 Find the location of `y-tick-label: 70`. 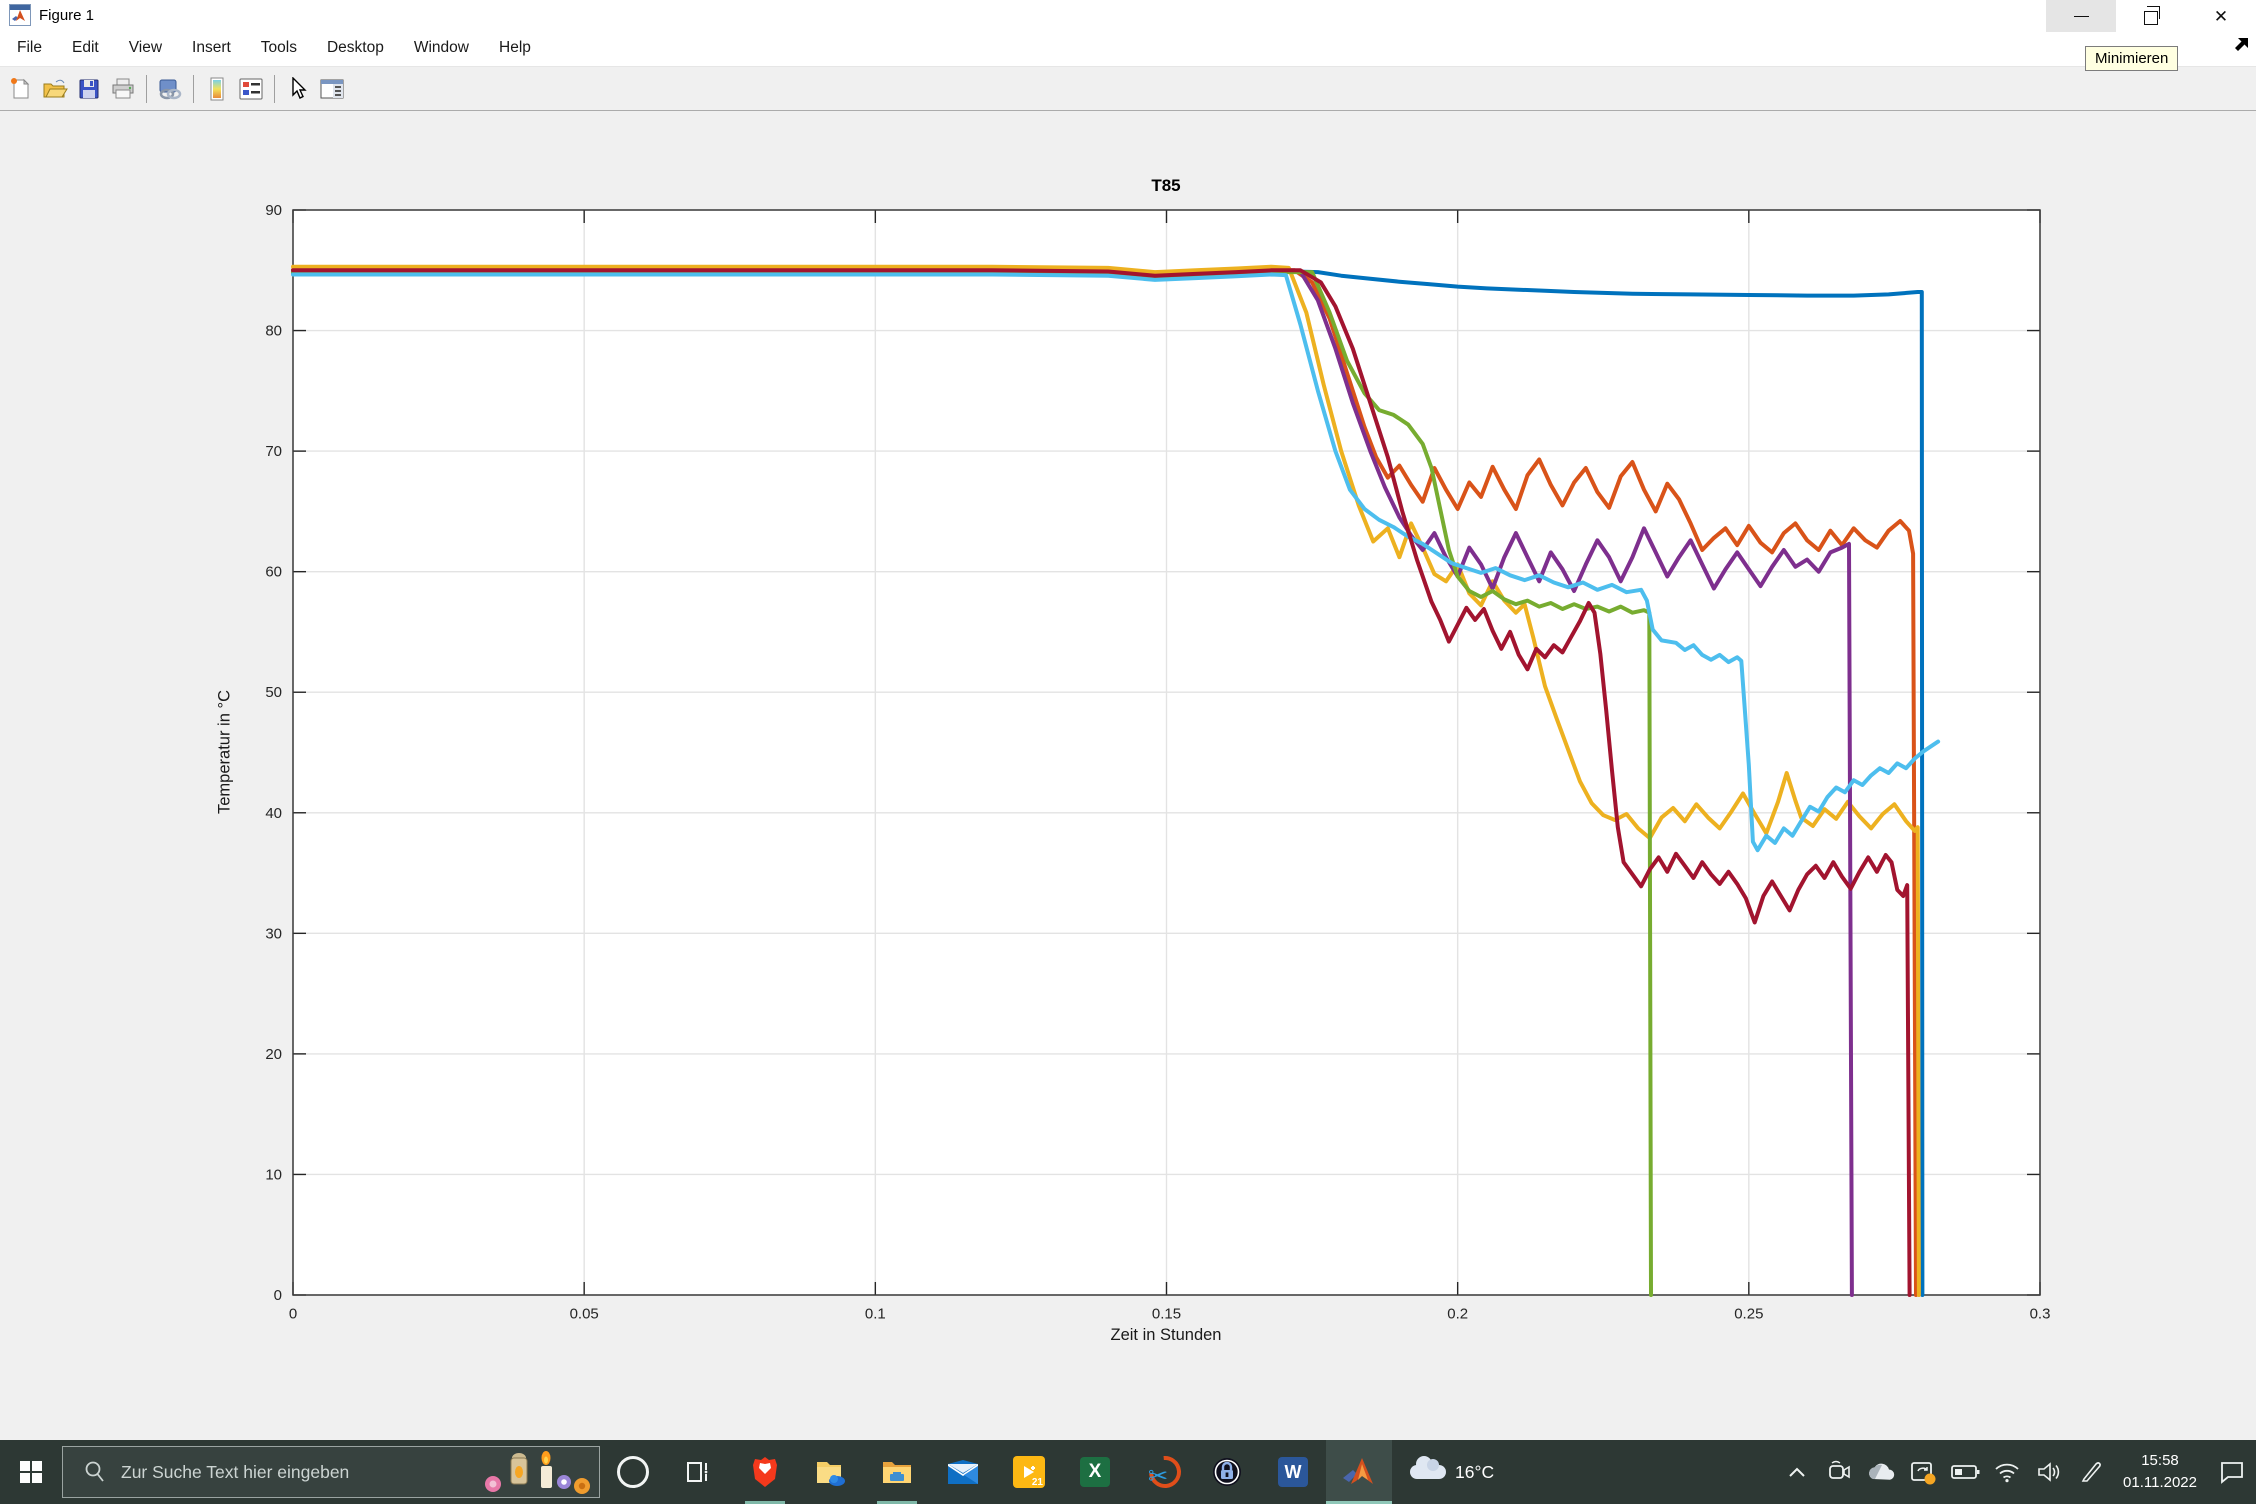

y-tick-label: 70 is located at coordinates (273, 451).